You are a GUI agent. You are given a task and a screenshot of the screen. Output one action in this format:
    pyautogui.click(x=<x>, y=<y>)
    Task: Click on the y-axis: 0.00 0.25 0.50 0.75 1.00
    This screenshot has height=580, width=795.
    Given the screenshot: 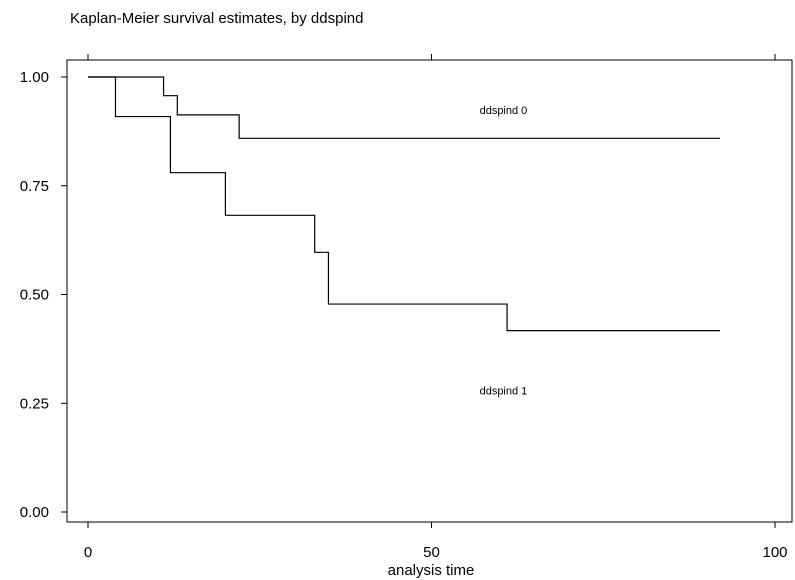 What is the action you would take?
    pyautogui.click(x=43, y=295)
    